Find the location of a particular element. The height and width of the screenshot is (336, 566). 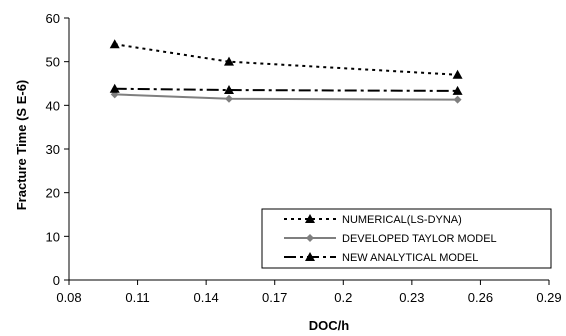

legend-item: NUMERICAL(LS-DYNA) is located at coordinates (373, 220).